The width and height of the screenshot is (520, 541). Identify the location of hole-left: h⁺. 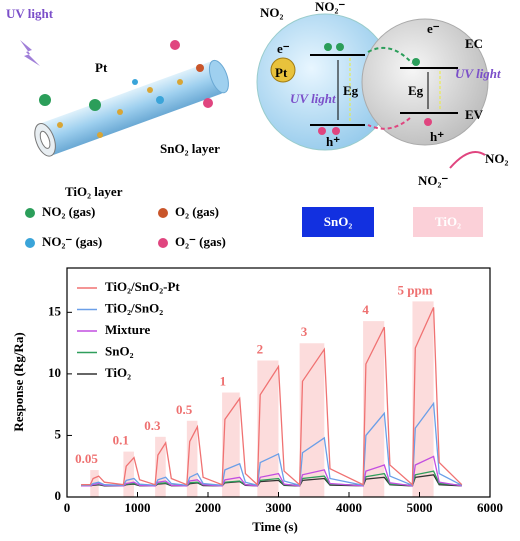
(333, 141).